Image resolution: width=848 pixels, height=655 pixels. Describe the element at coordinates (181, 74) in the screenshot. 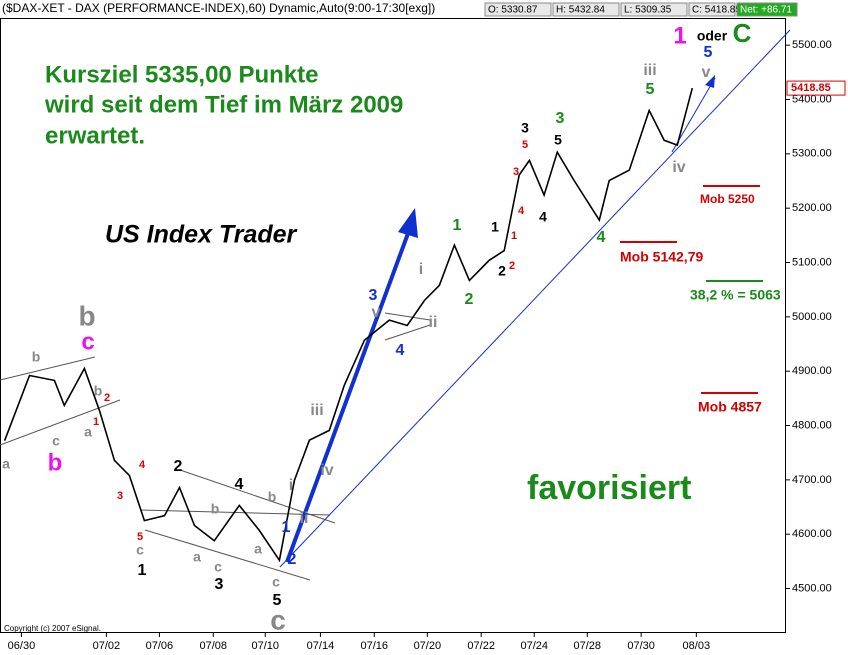

I see `note: Kursziel 5335,00 Punkte` at that location.